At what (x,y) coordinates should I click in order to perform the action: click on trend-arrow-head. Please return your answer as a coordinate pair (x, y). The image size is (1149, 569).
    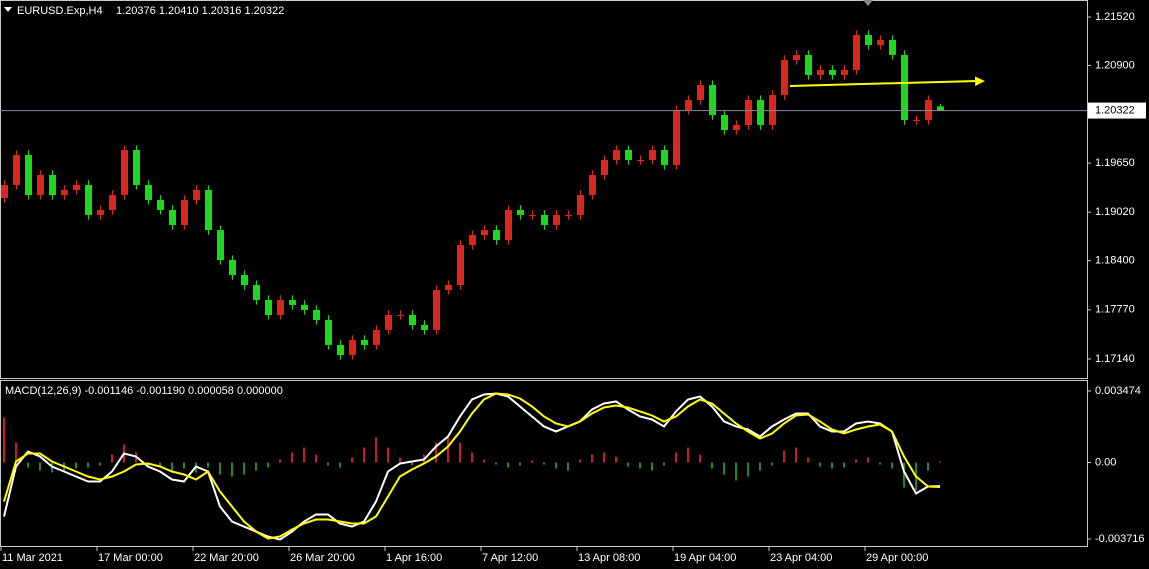
    Looking at the image, I should click on (979, 81).